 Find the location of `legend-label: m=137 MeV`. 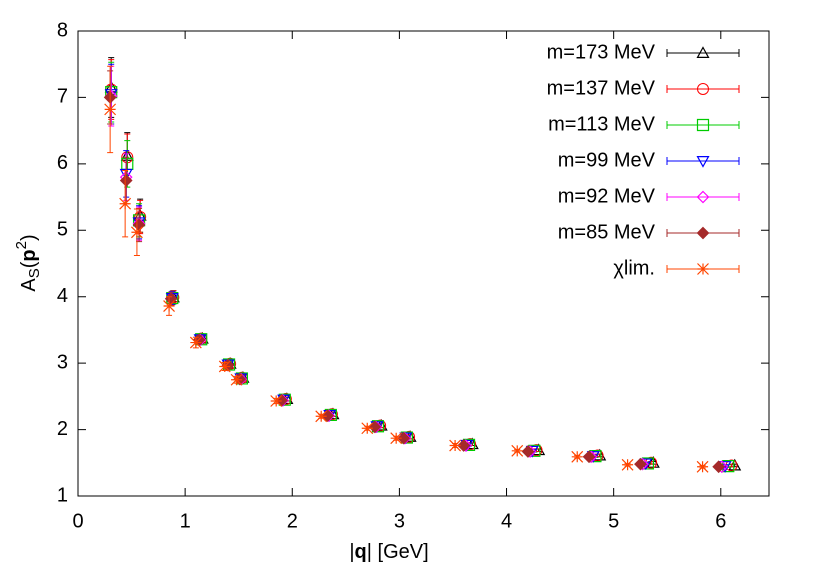

legend-label: m=137 MeV is located at coordinates (601, 88).